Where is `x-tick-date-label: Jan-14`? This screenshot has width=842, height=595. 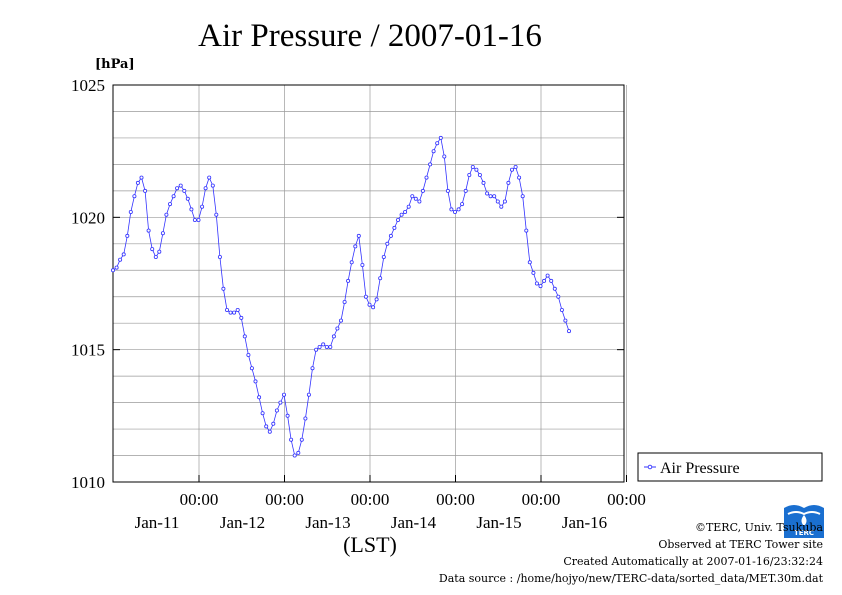 x-tick-date-label: Jan-14 is located at coordinates (414, 522).